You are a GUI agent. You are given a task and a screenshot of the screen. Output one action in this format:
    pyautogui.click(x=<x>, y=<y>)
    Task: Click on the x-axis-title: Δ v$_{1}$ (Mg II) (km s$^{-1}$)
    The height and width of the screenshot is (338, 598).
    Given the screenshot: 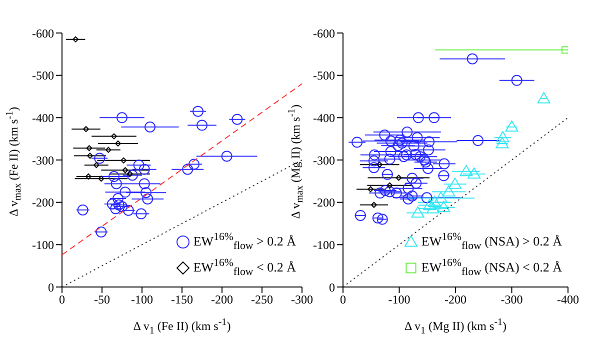 What is the action you would take?
    pyautogui.click(x=455, y=326)
    